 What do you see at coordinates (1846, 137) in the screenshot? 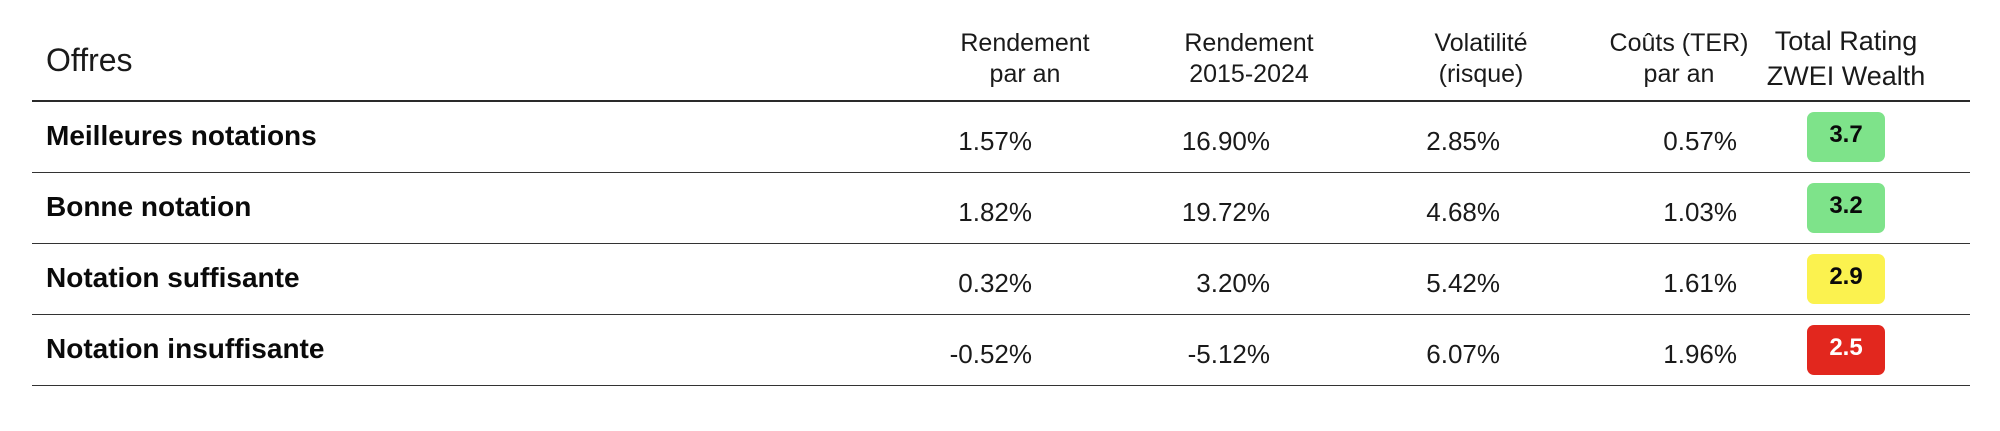
I see `rating-badge: 3.7` at bounding box center [1846, 137].